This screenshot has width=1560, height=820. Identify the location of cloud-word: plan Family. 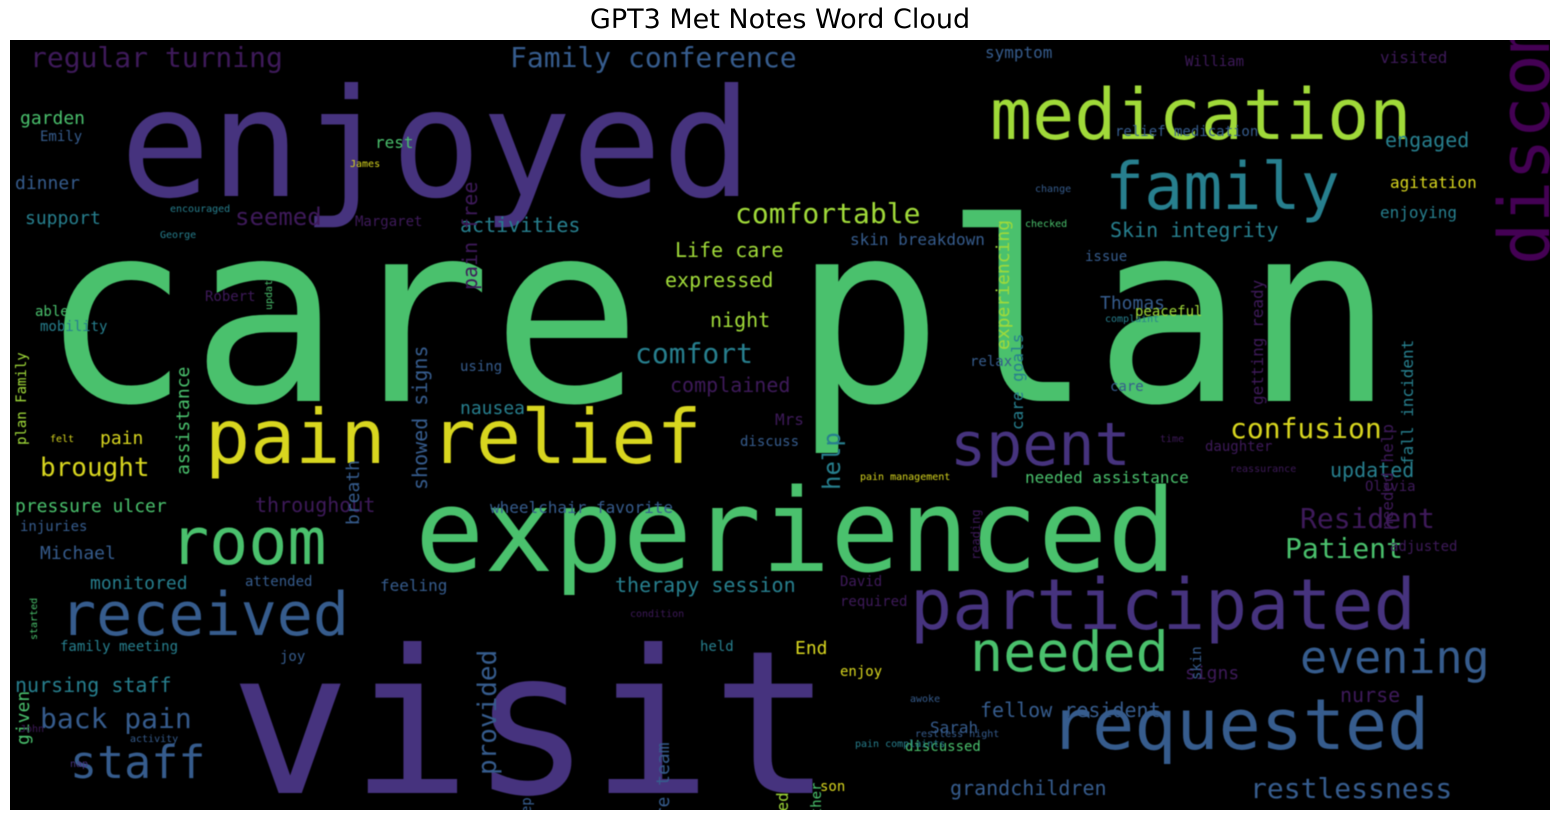
(22, 398).